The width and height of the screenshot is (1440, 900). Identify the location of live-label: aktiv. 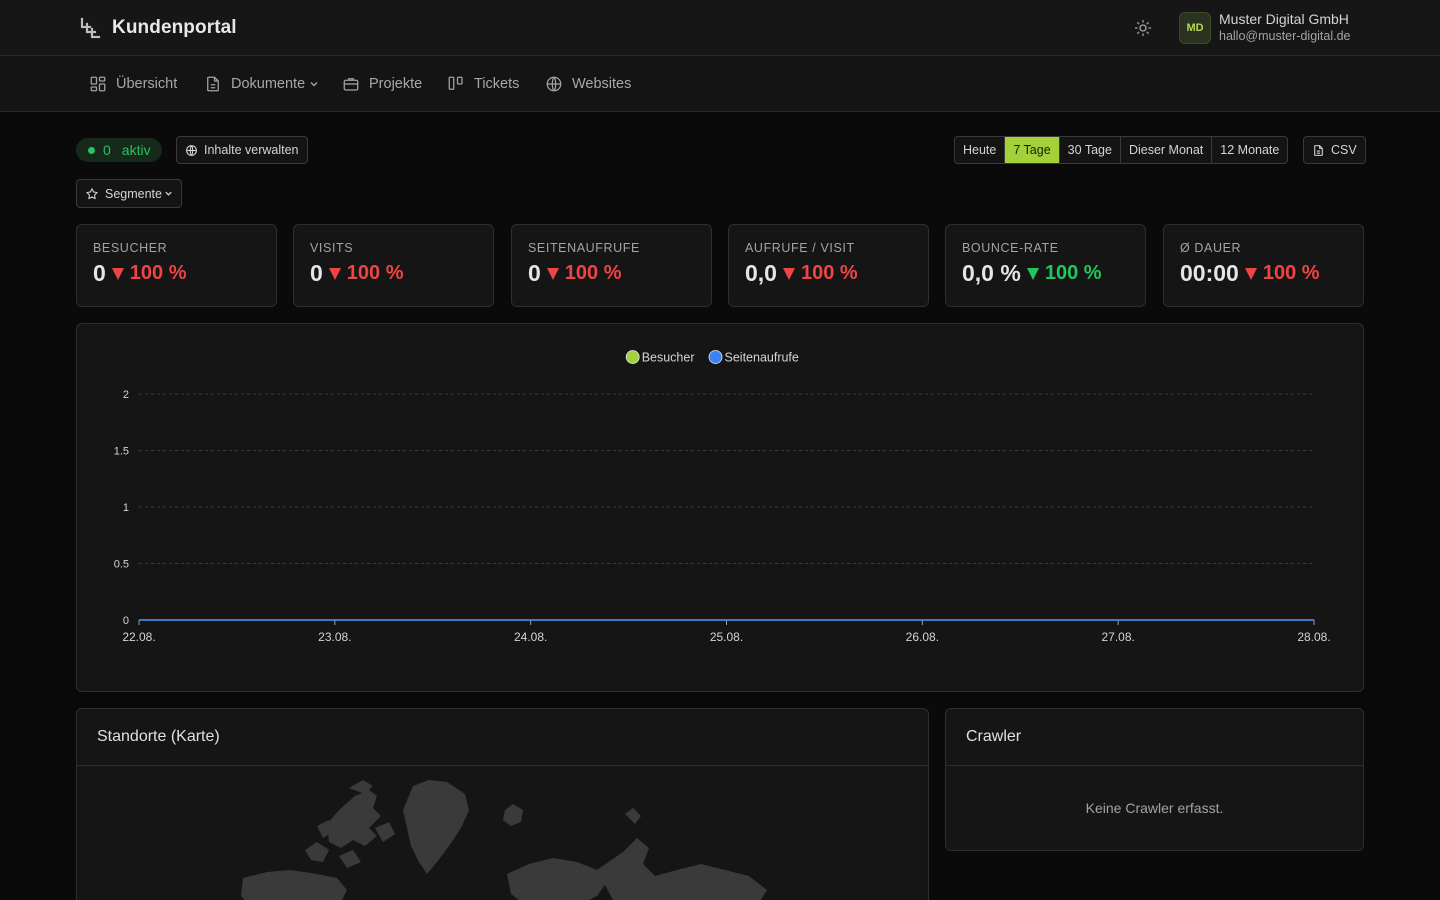
(136, 150).